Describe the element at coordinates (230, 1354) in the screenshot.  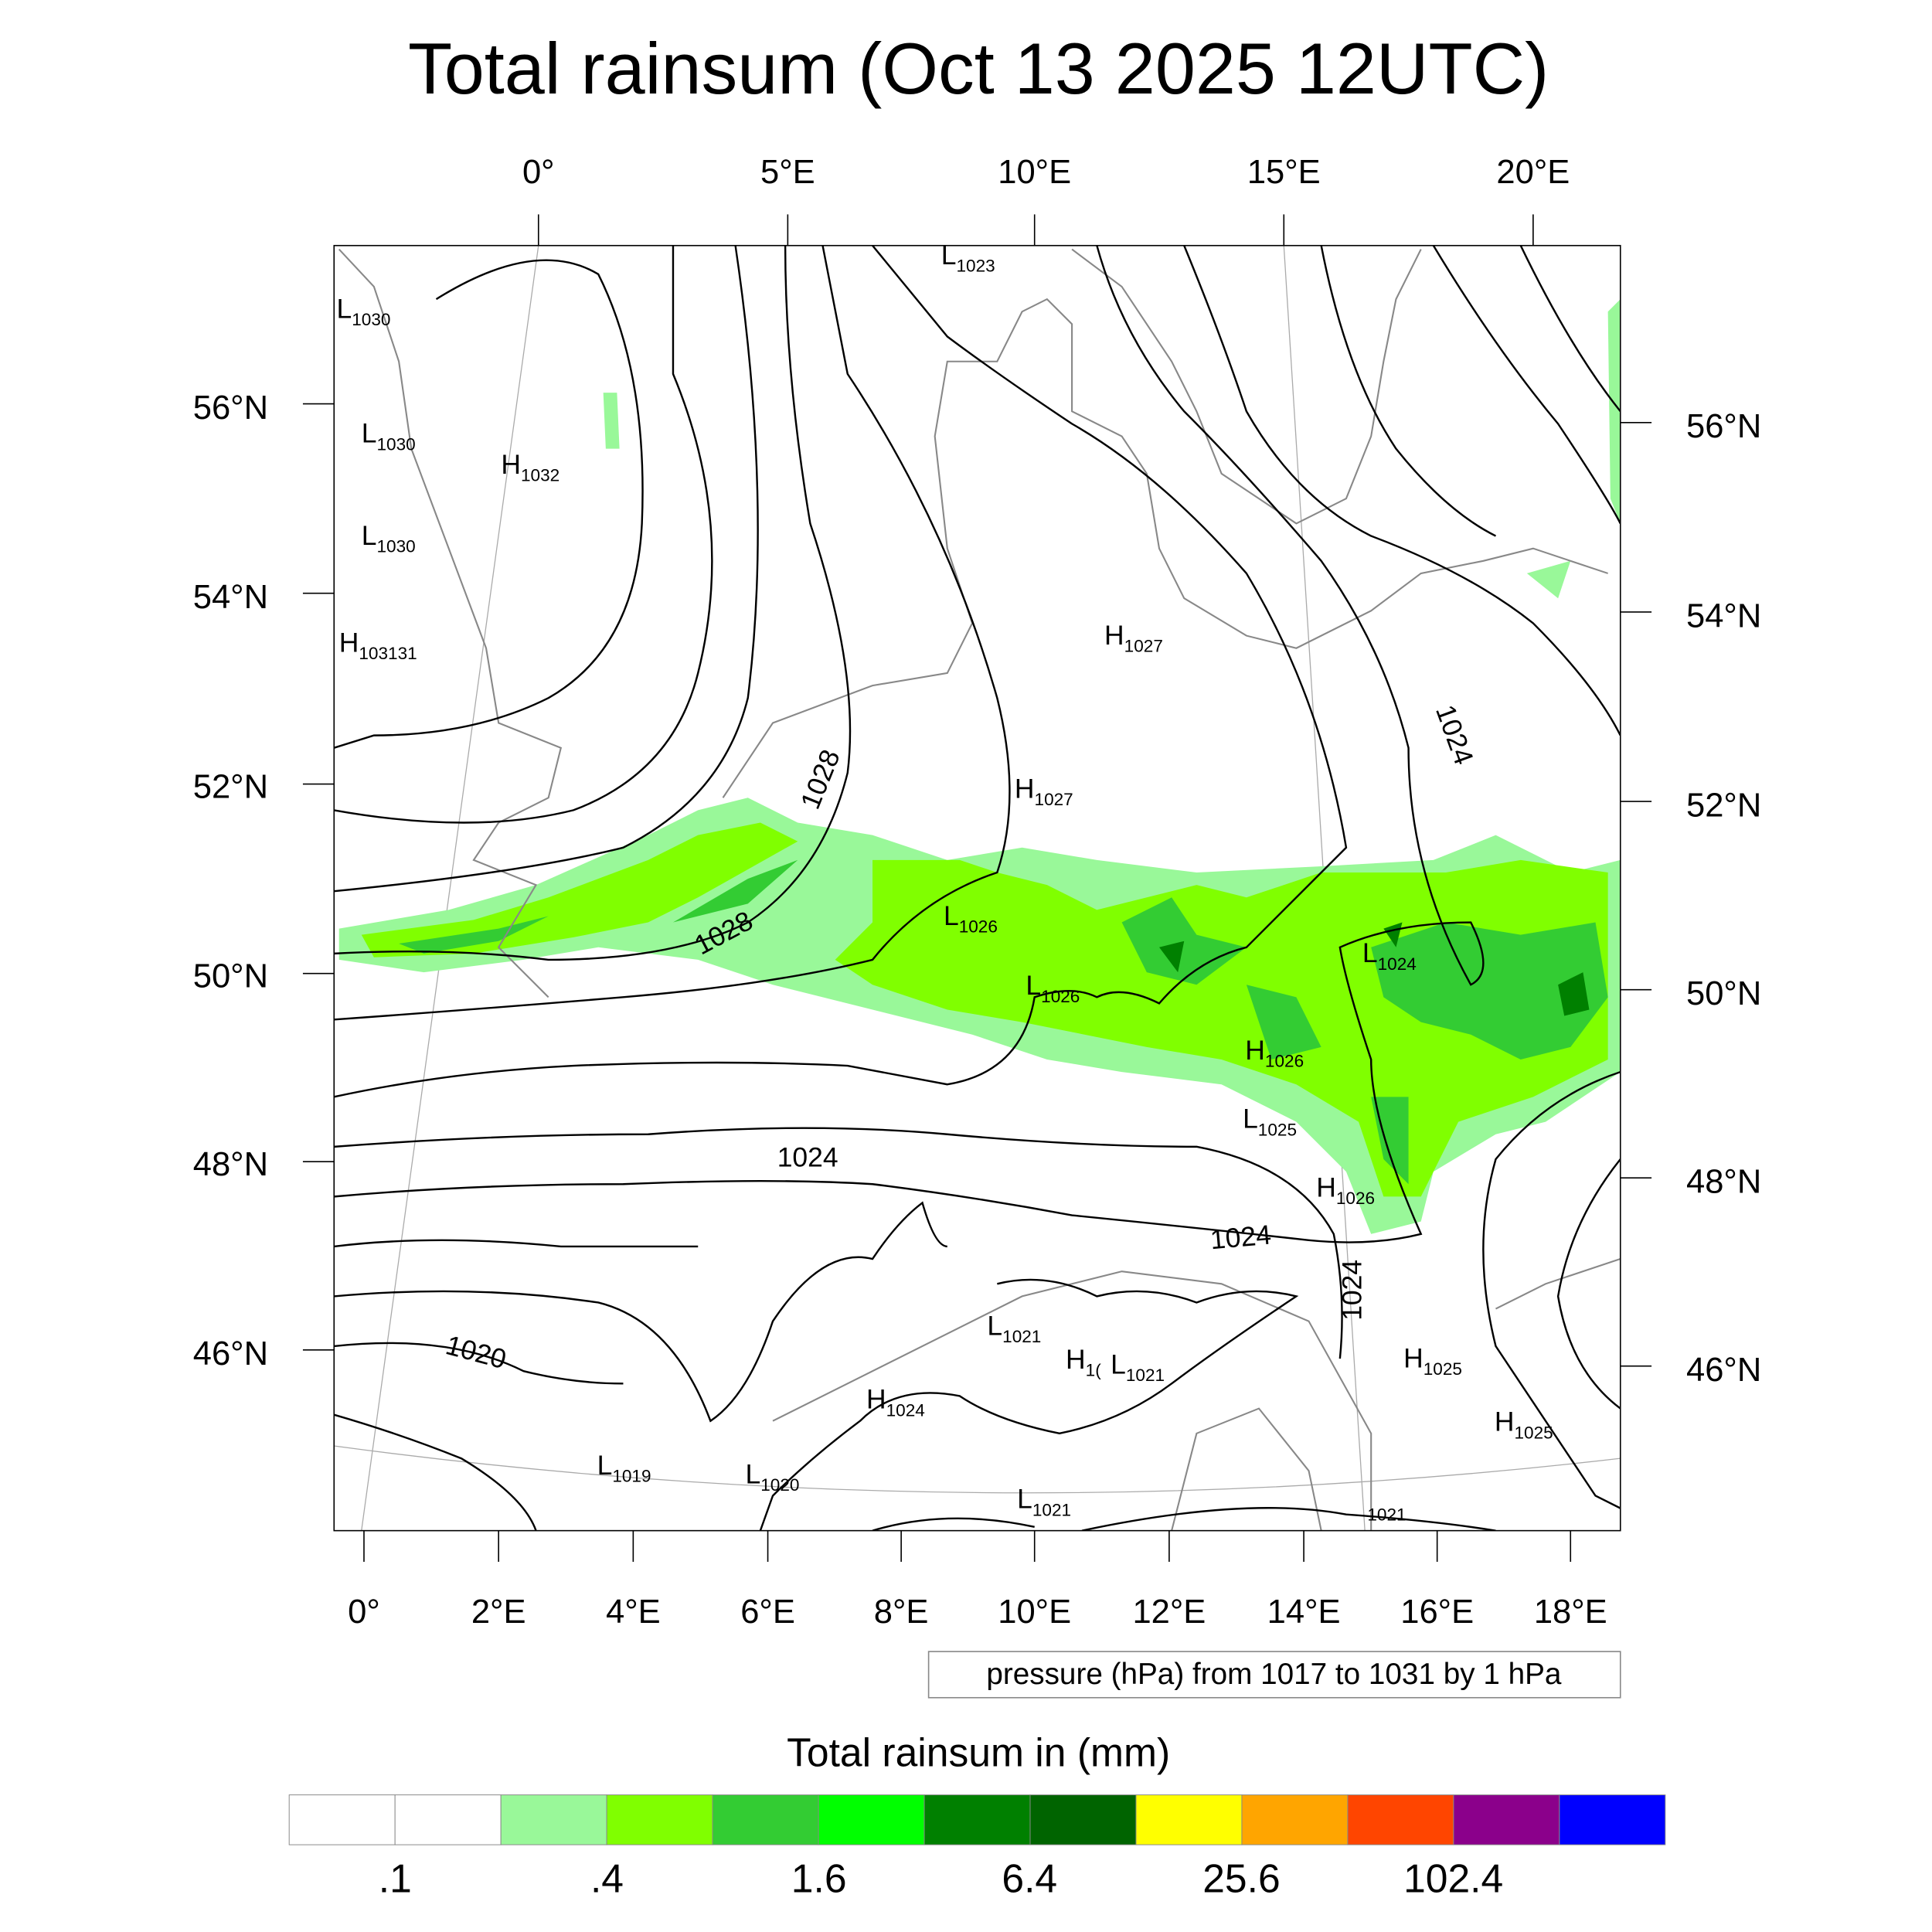
I see `left-lat-label: 46°N` at that location.